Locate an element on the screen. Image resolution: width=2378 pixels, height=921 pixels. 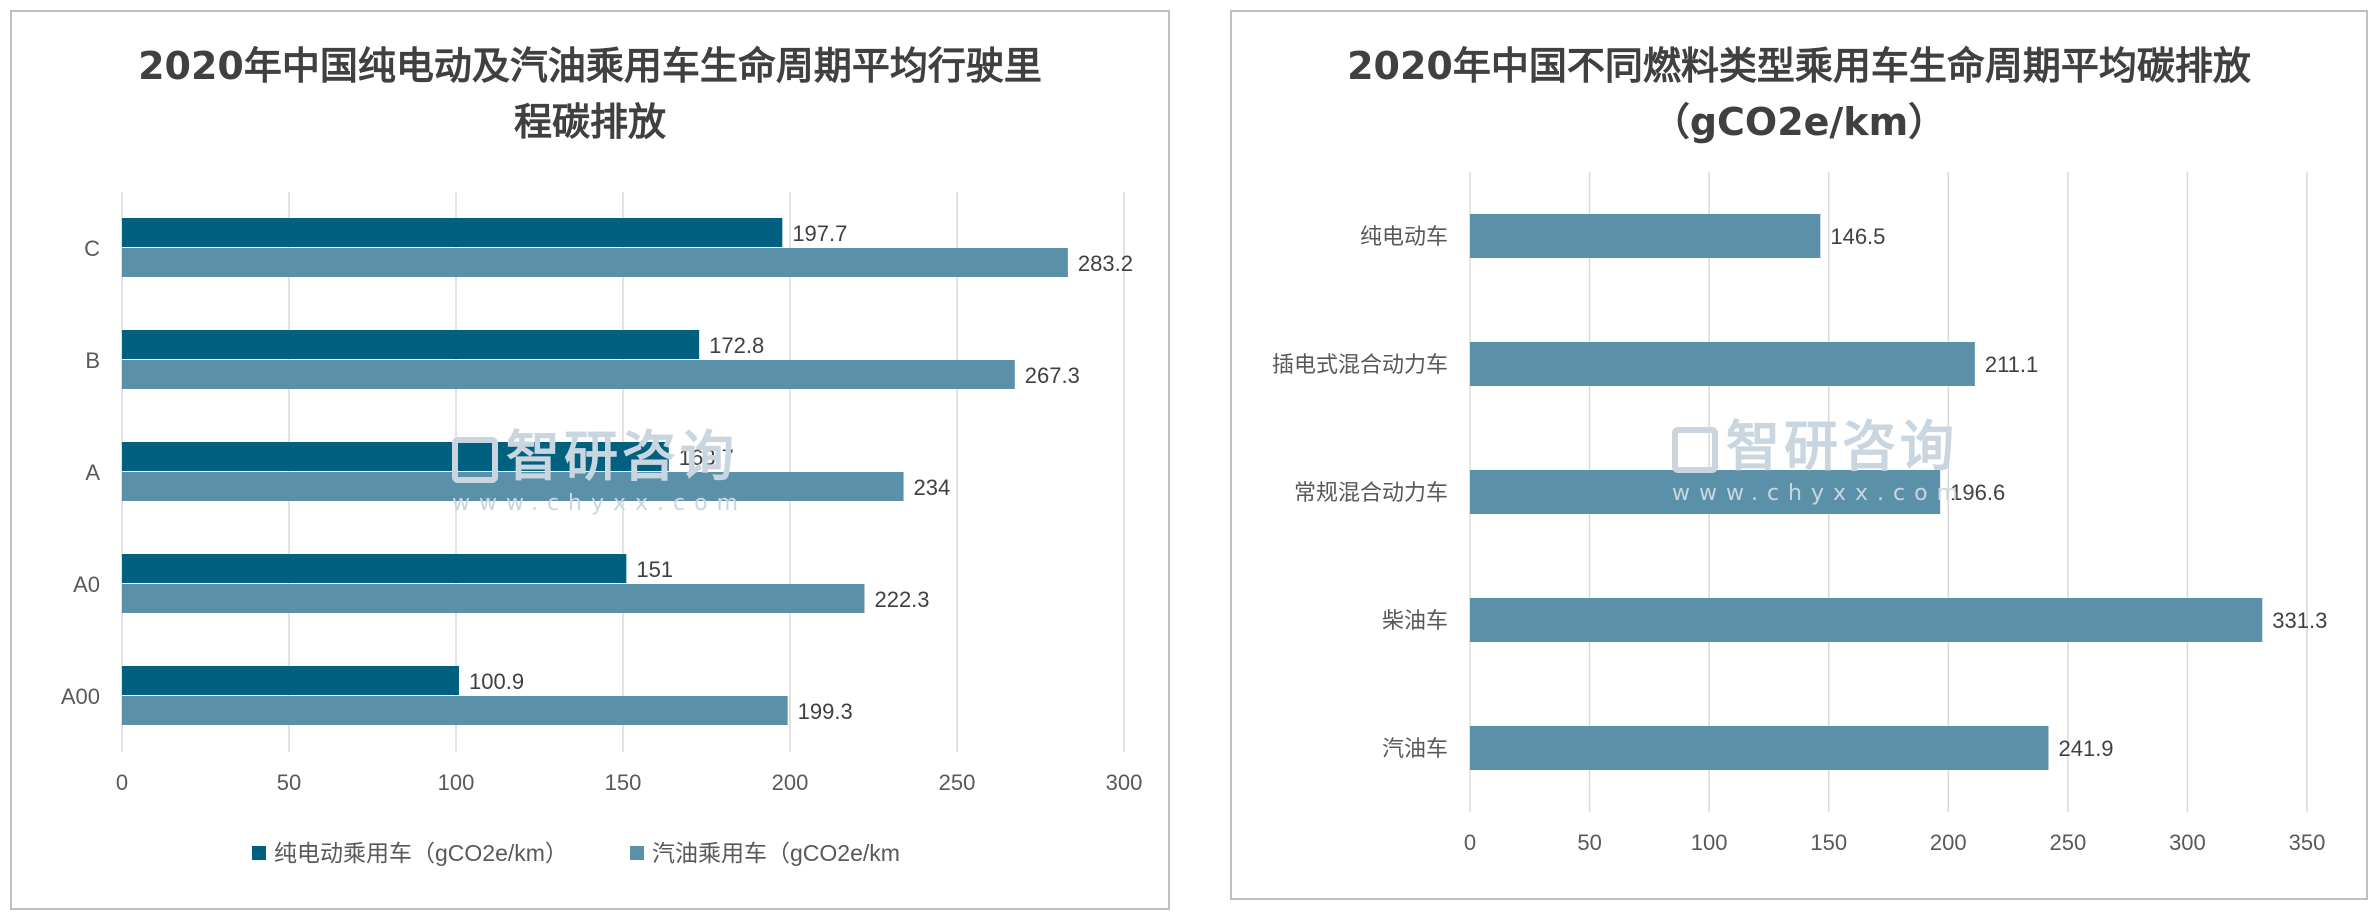
chart-title-left: 2020年中国纯电动及汽油乘用车生命周期平均行驶里 程碳排放 is located at coordinates (590, 94).